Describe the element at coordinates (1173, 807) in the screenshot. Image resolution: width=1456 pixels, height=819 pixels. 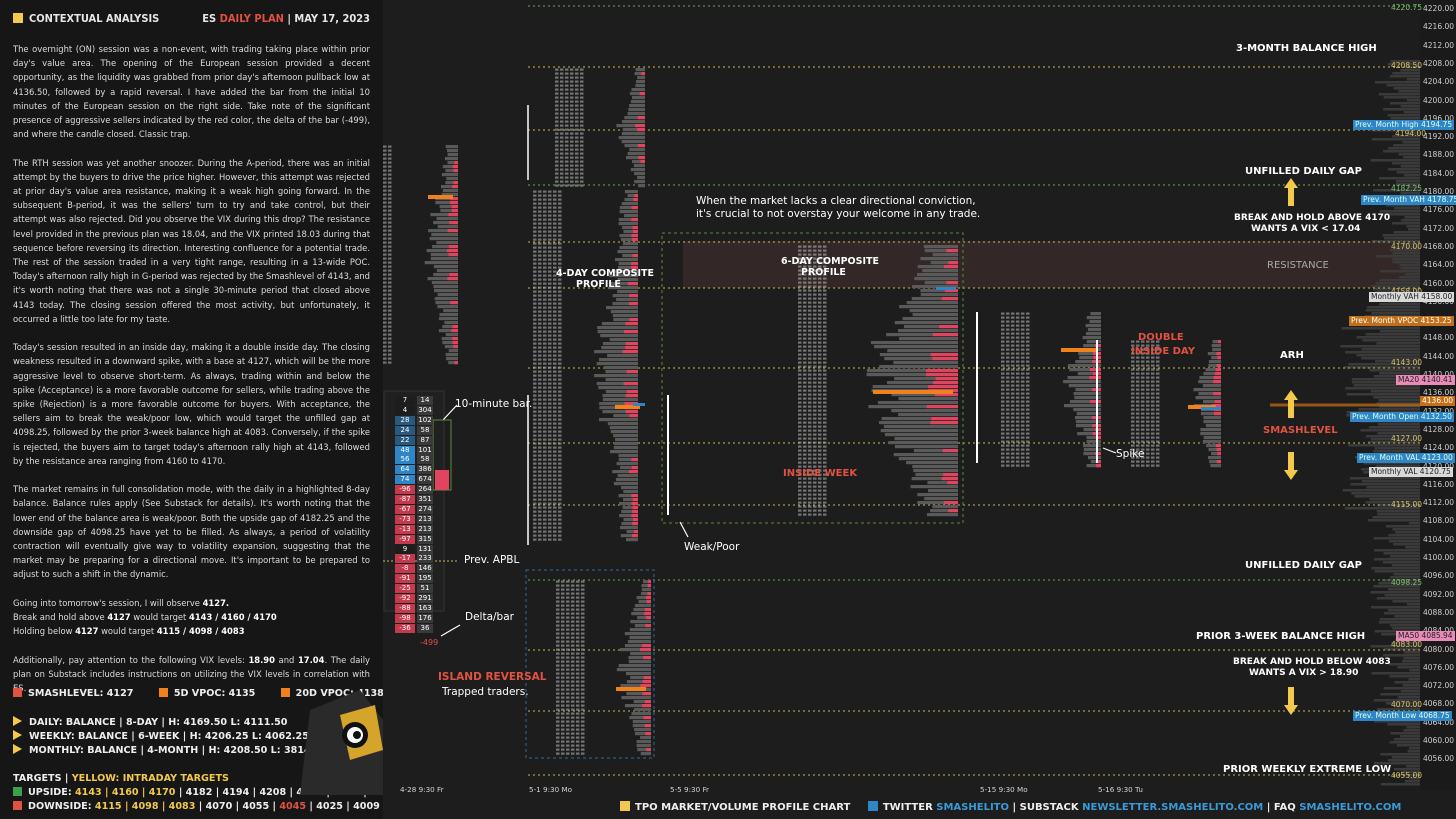
I see `substack-link: NEWSLETTER.SMASHELITO.COM` at that location.